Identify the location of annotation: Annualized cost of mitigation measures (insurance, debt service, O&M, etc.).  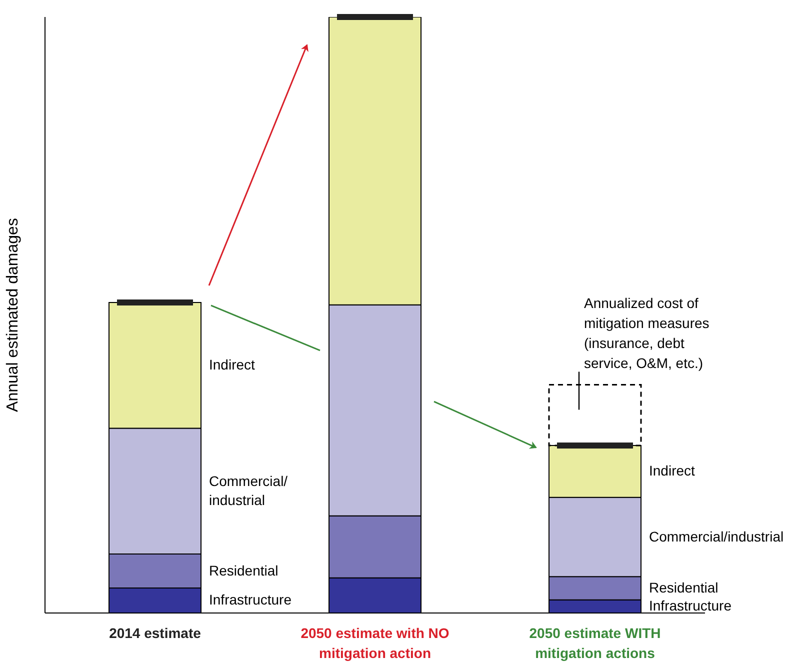
(647, 333).